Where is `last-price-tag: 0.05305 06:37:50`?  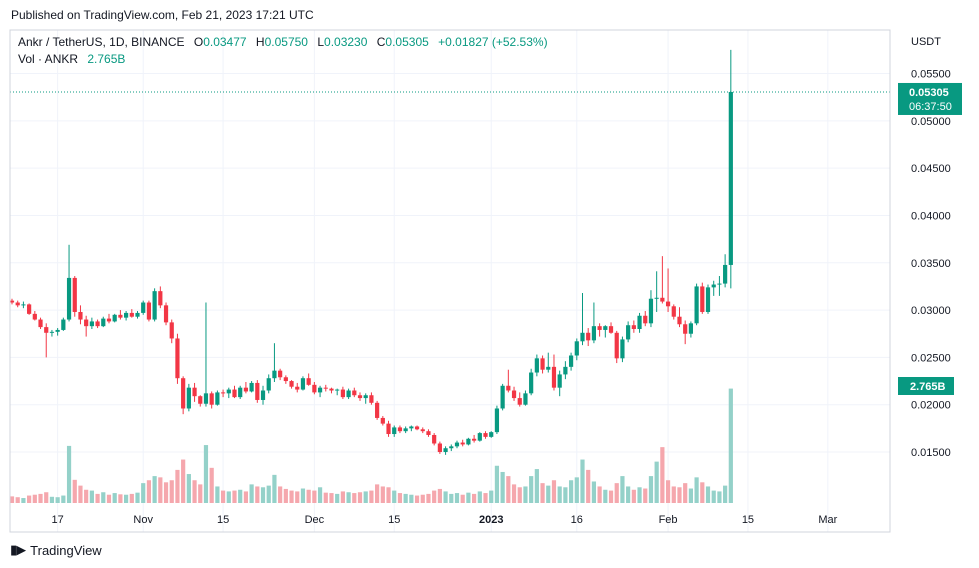
last-price-tag: 0.05305 06:37:50 is located at coordinates (930, 98).